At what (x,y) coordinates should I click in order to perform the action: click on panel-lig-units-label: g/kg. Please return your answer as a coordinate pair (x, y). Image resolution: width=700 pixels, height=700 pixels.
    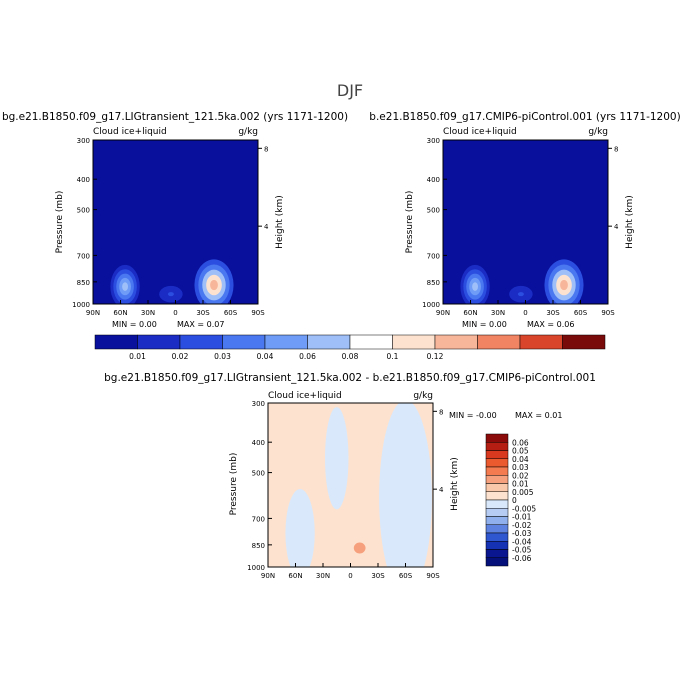
    Looking at the image, I should click on (248, 132).